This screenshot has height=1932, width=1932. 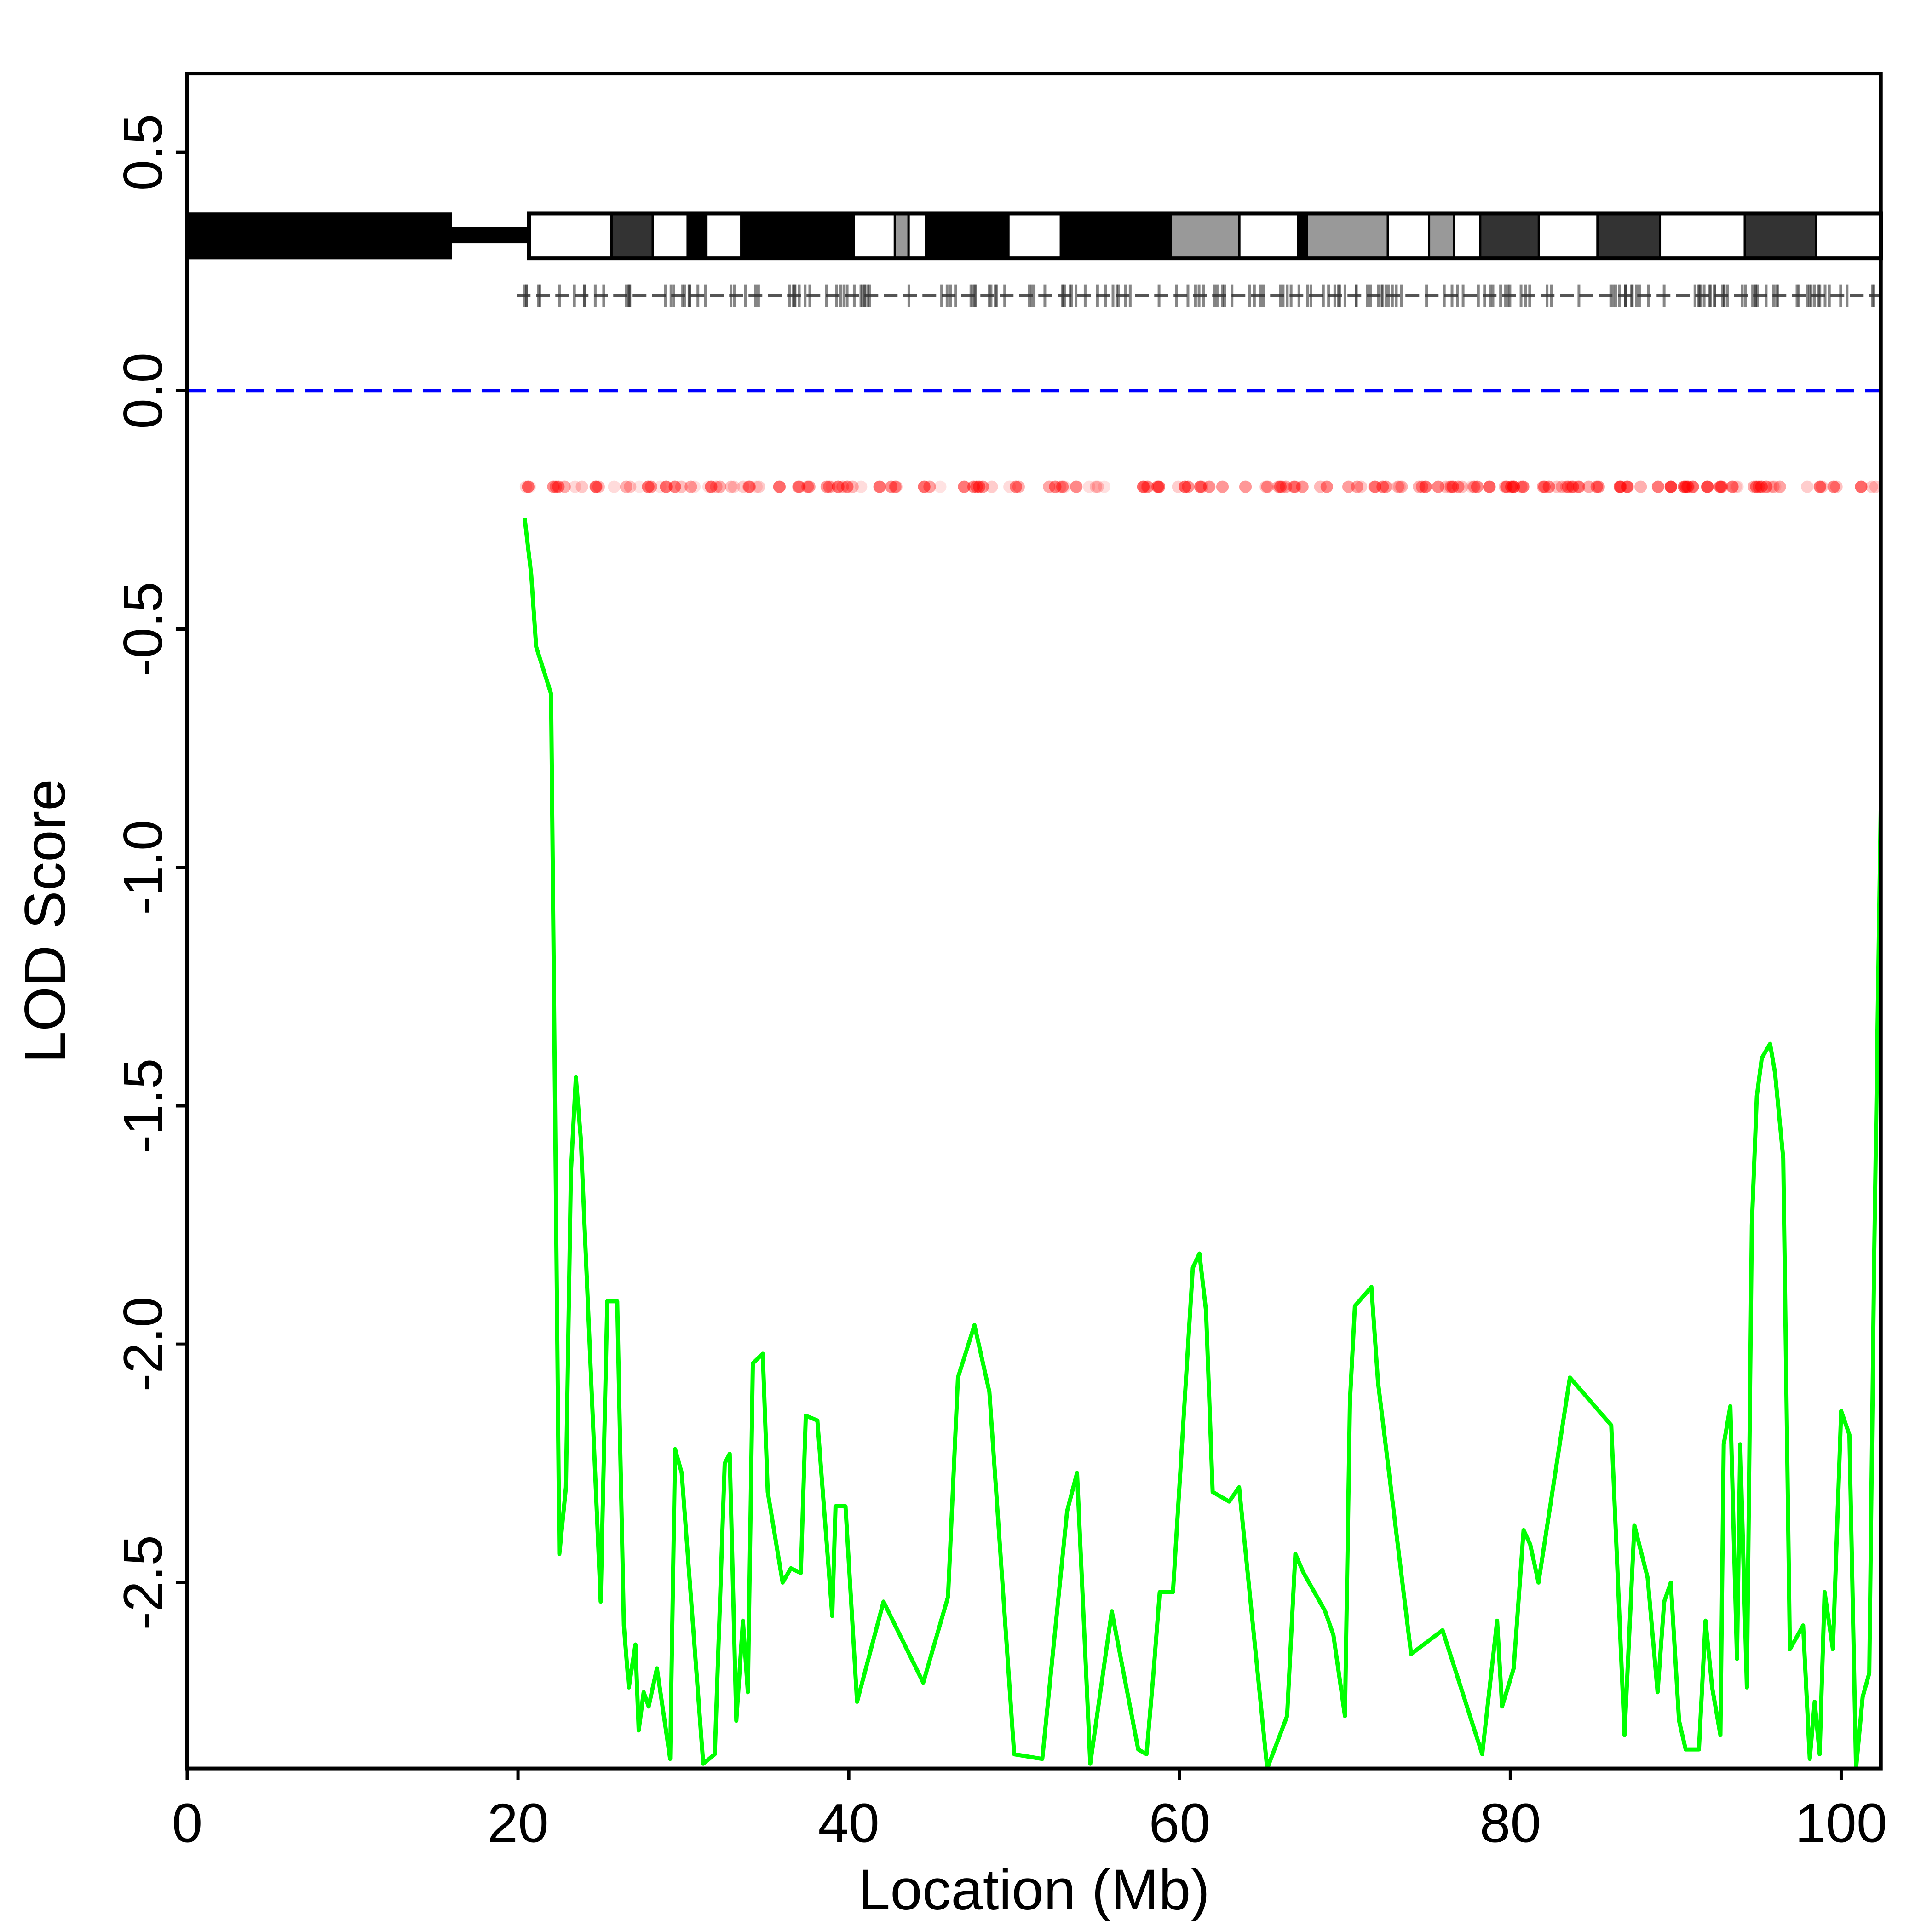 I want to click on ideogram, so click(x=1035, y=236).